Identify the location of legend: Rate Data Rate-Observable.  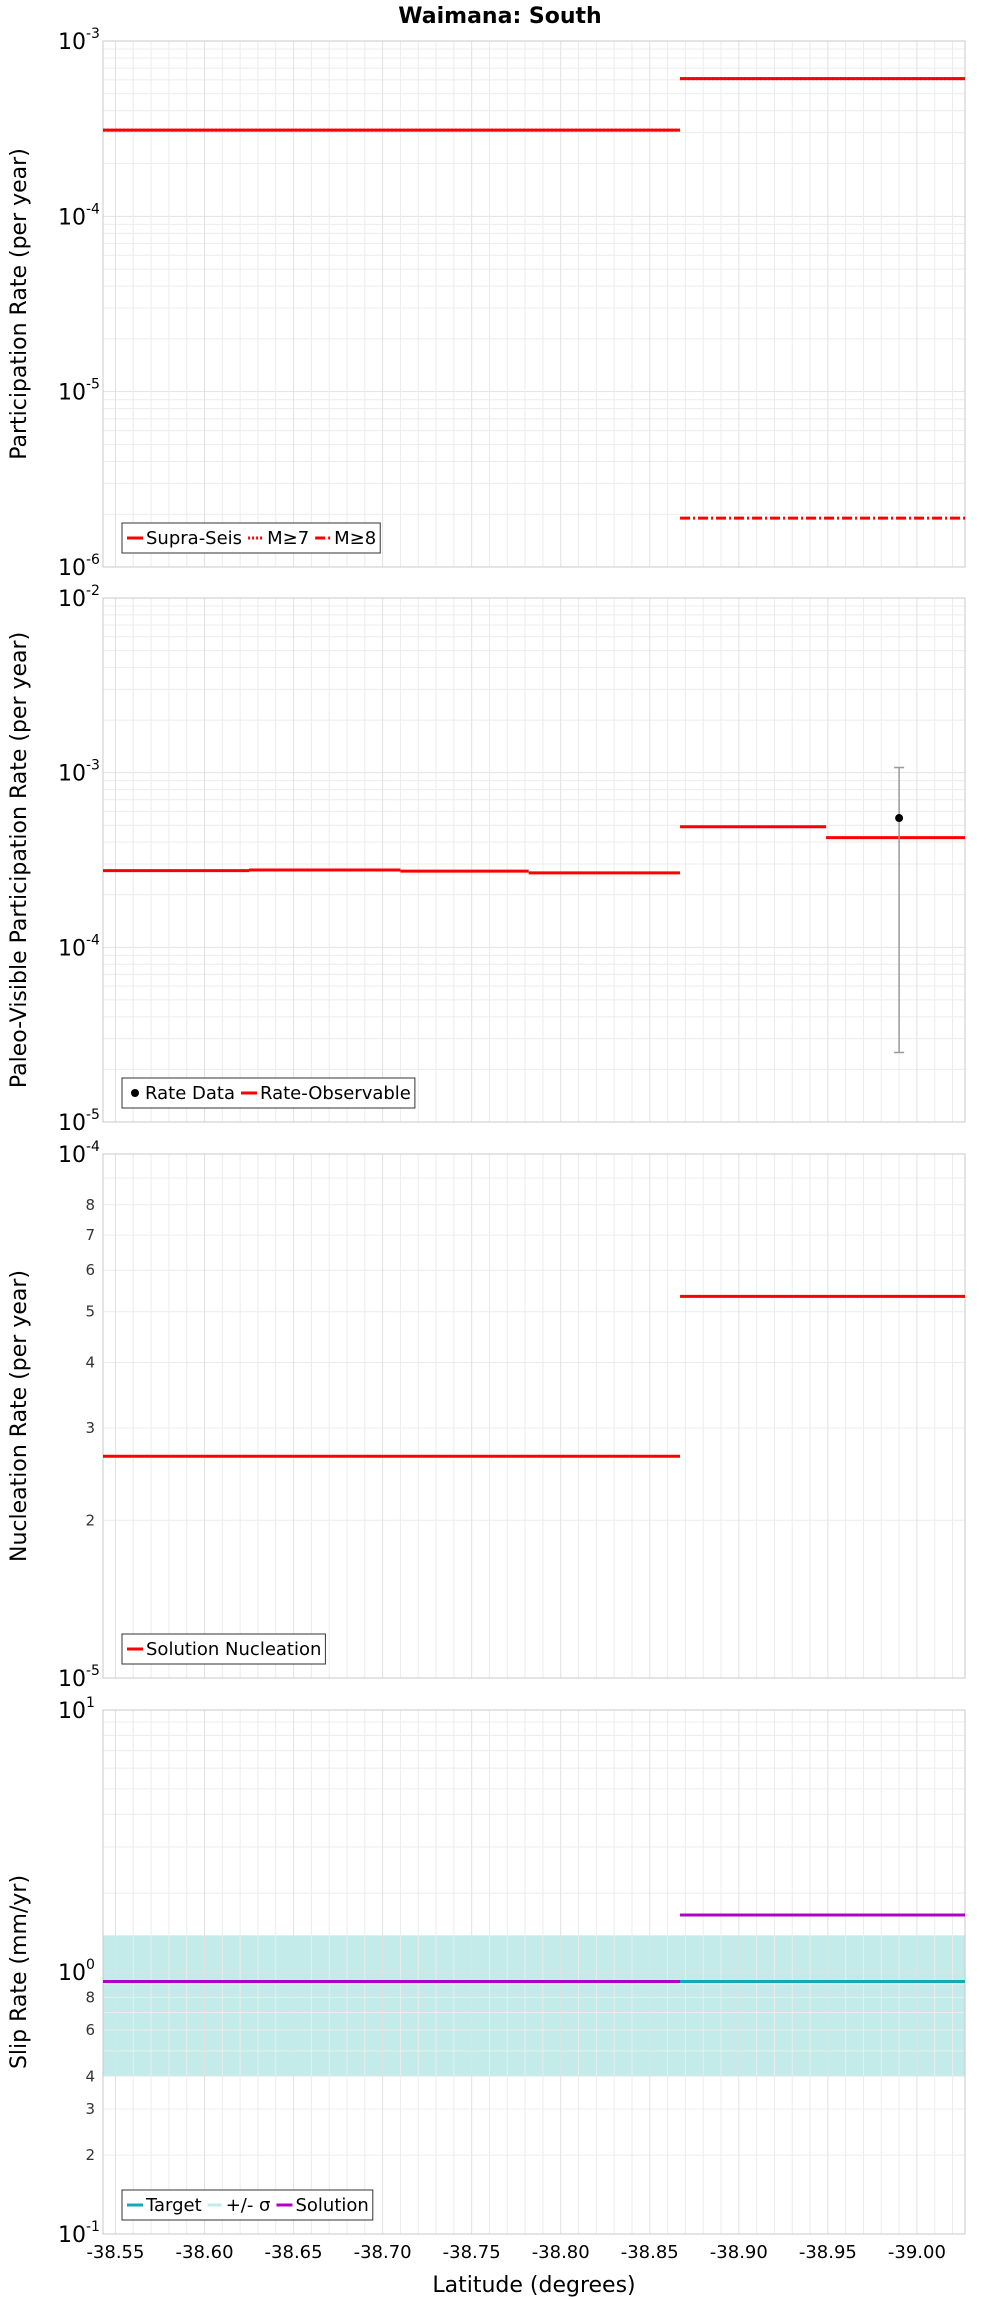
(268, 1093).